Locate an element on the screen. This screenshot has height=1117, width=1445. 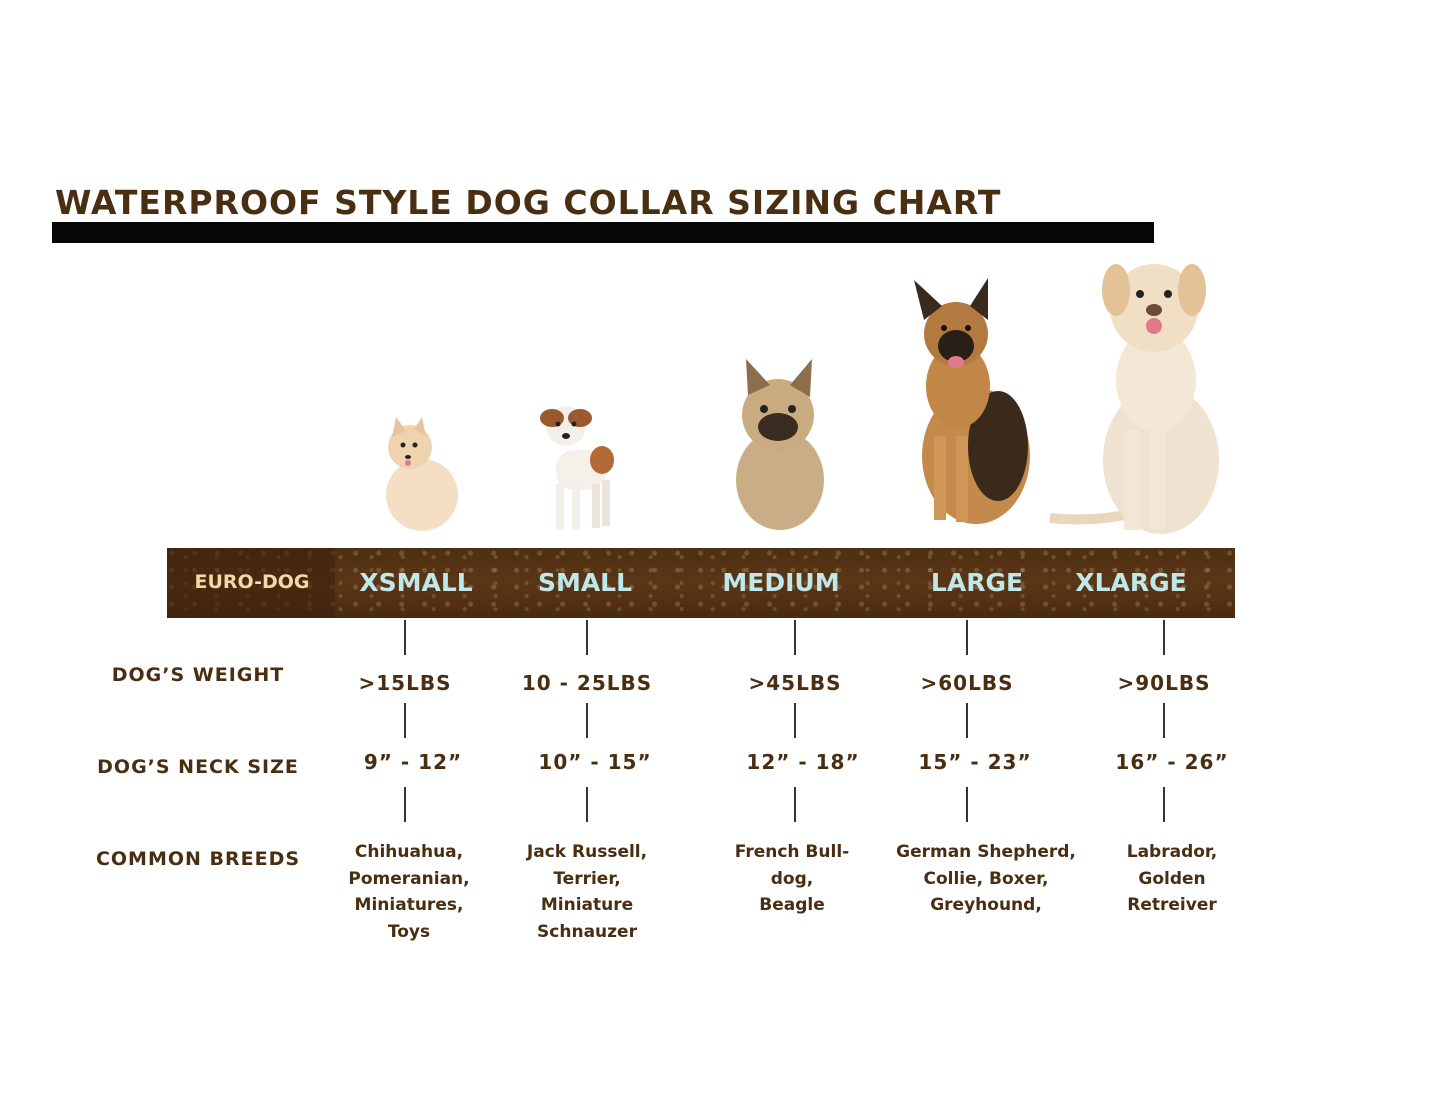
neck-medium: 12” - 18” is located at coordinates (803, 762).